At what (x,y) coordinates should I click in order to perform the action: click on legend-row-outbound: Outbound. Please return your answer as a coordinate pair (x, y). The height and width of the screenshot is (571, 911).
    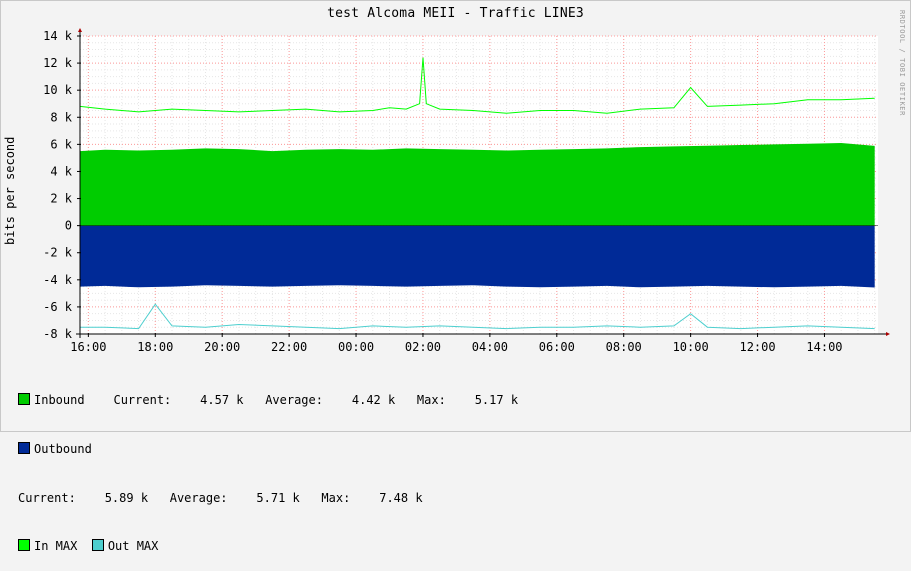
    Looking at the image, I should click on (268, 449).